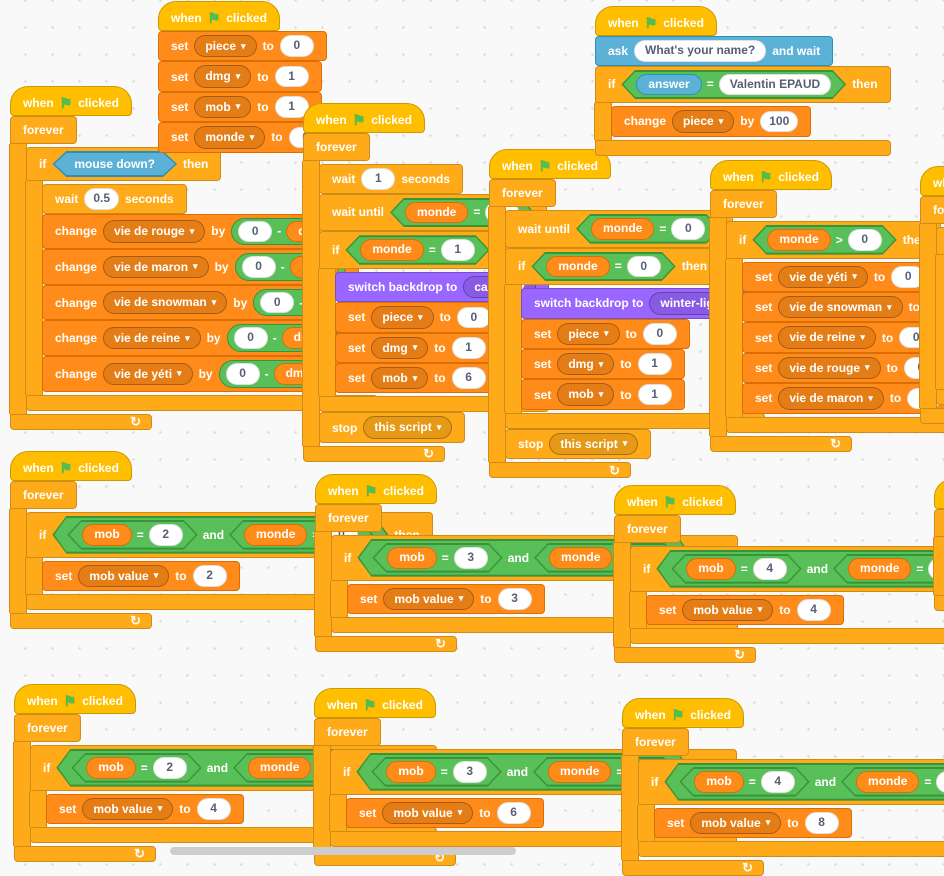  What do you see at coordinates (240, 107) in the screenshot?
I see `set-variable-block: set mob ▾ to 1` at bounding box center [240, 107].